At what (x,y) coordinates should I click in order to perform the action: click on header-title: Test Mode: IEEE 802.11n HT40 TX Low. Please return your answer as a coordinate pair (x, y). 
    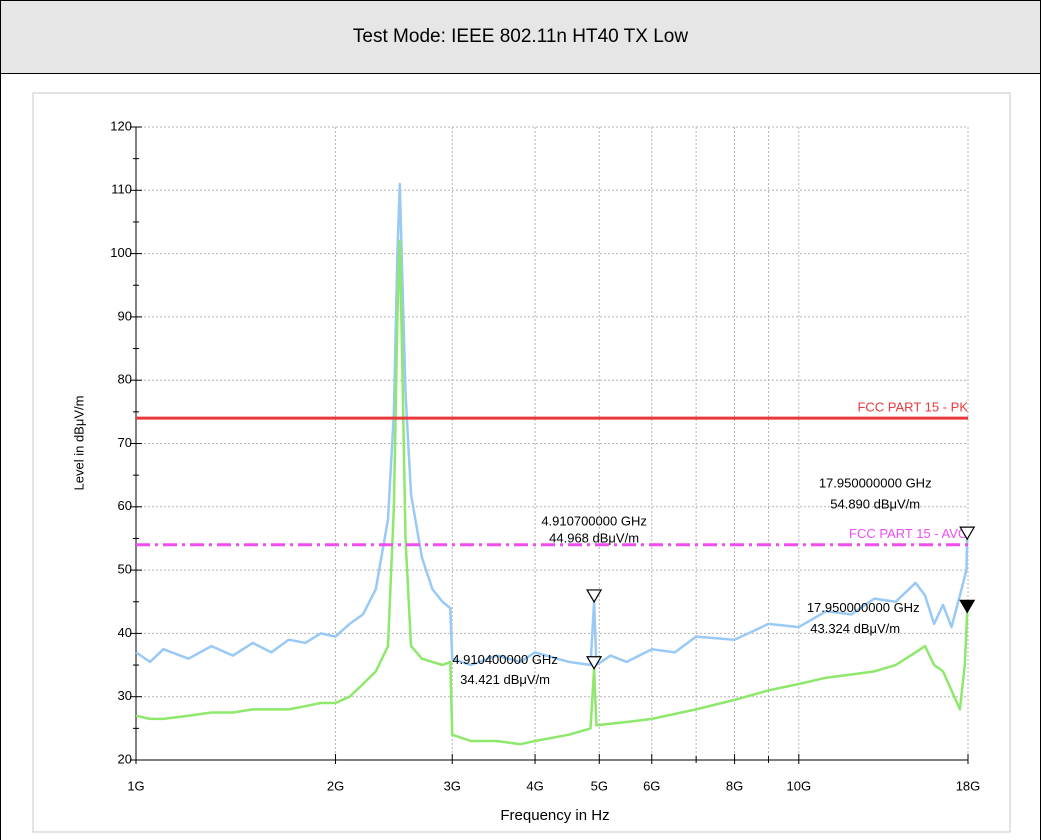
    Looking at the image, I should click on (520, 36).